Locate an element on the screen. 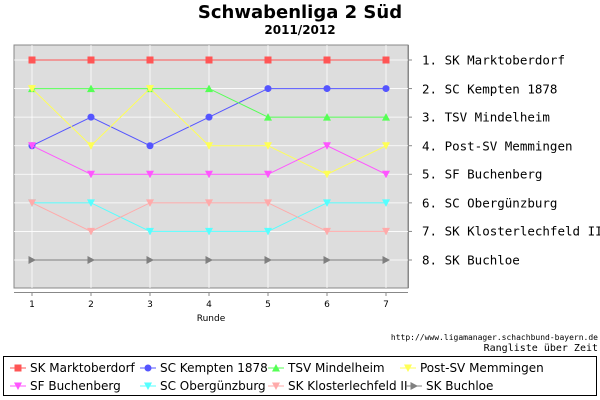 The height and width of the screenshot is (400, 600). legend-item: SC Kempten 1878 is located at coordinates (204, 368).